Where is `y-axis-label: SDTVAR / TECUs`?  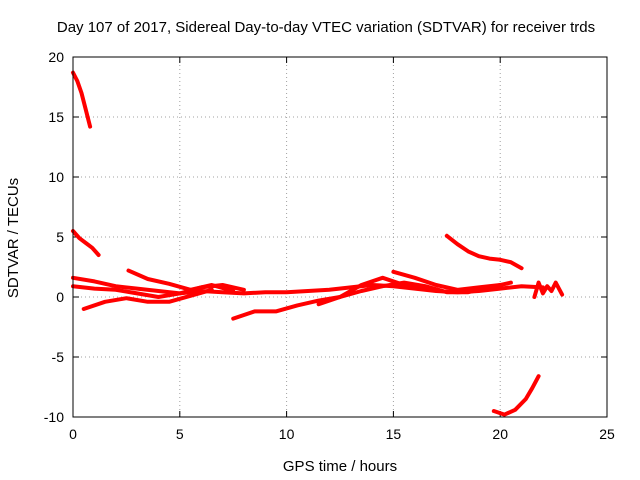
y-axis-label: SDTVAR / TECUs is located at coordinates (13, 238).